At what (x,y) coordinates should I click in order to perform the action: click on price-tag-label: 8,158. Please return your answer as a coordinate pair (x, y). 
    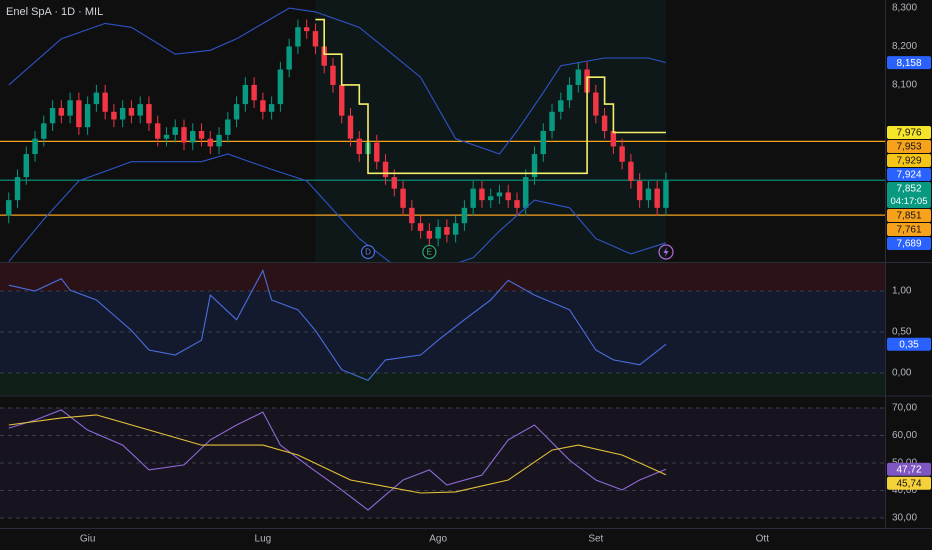
    Looking at the image, I should click on (908, 63).